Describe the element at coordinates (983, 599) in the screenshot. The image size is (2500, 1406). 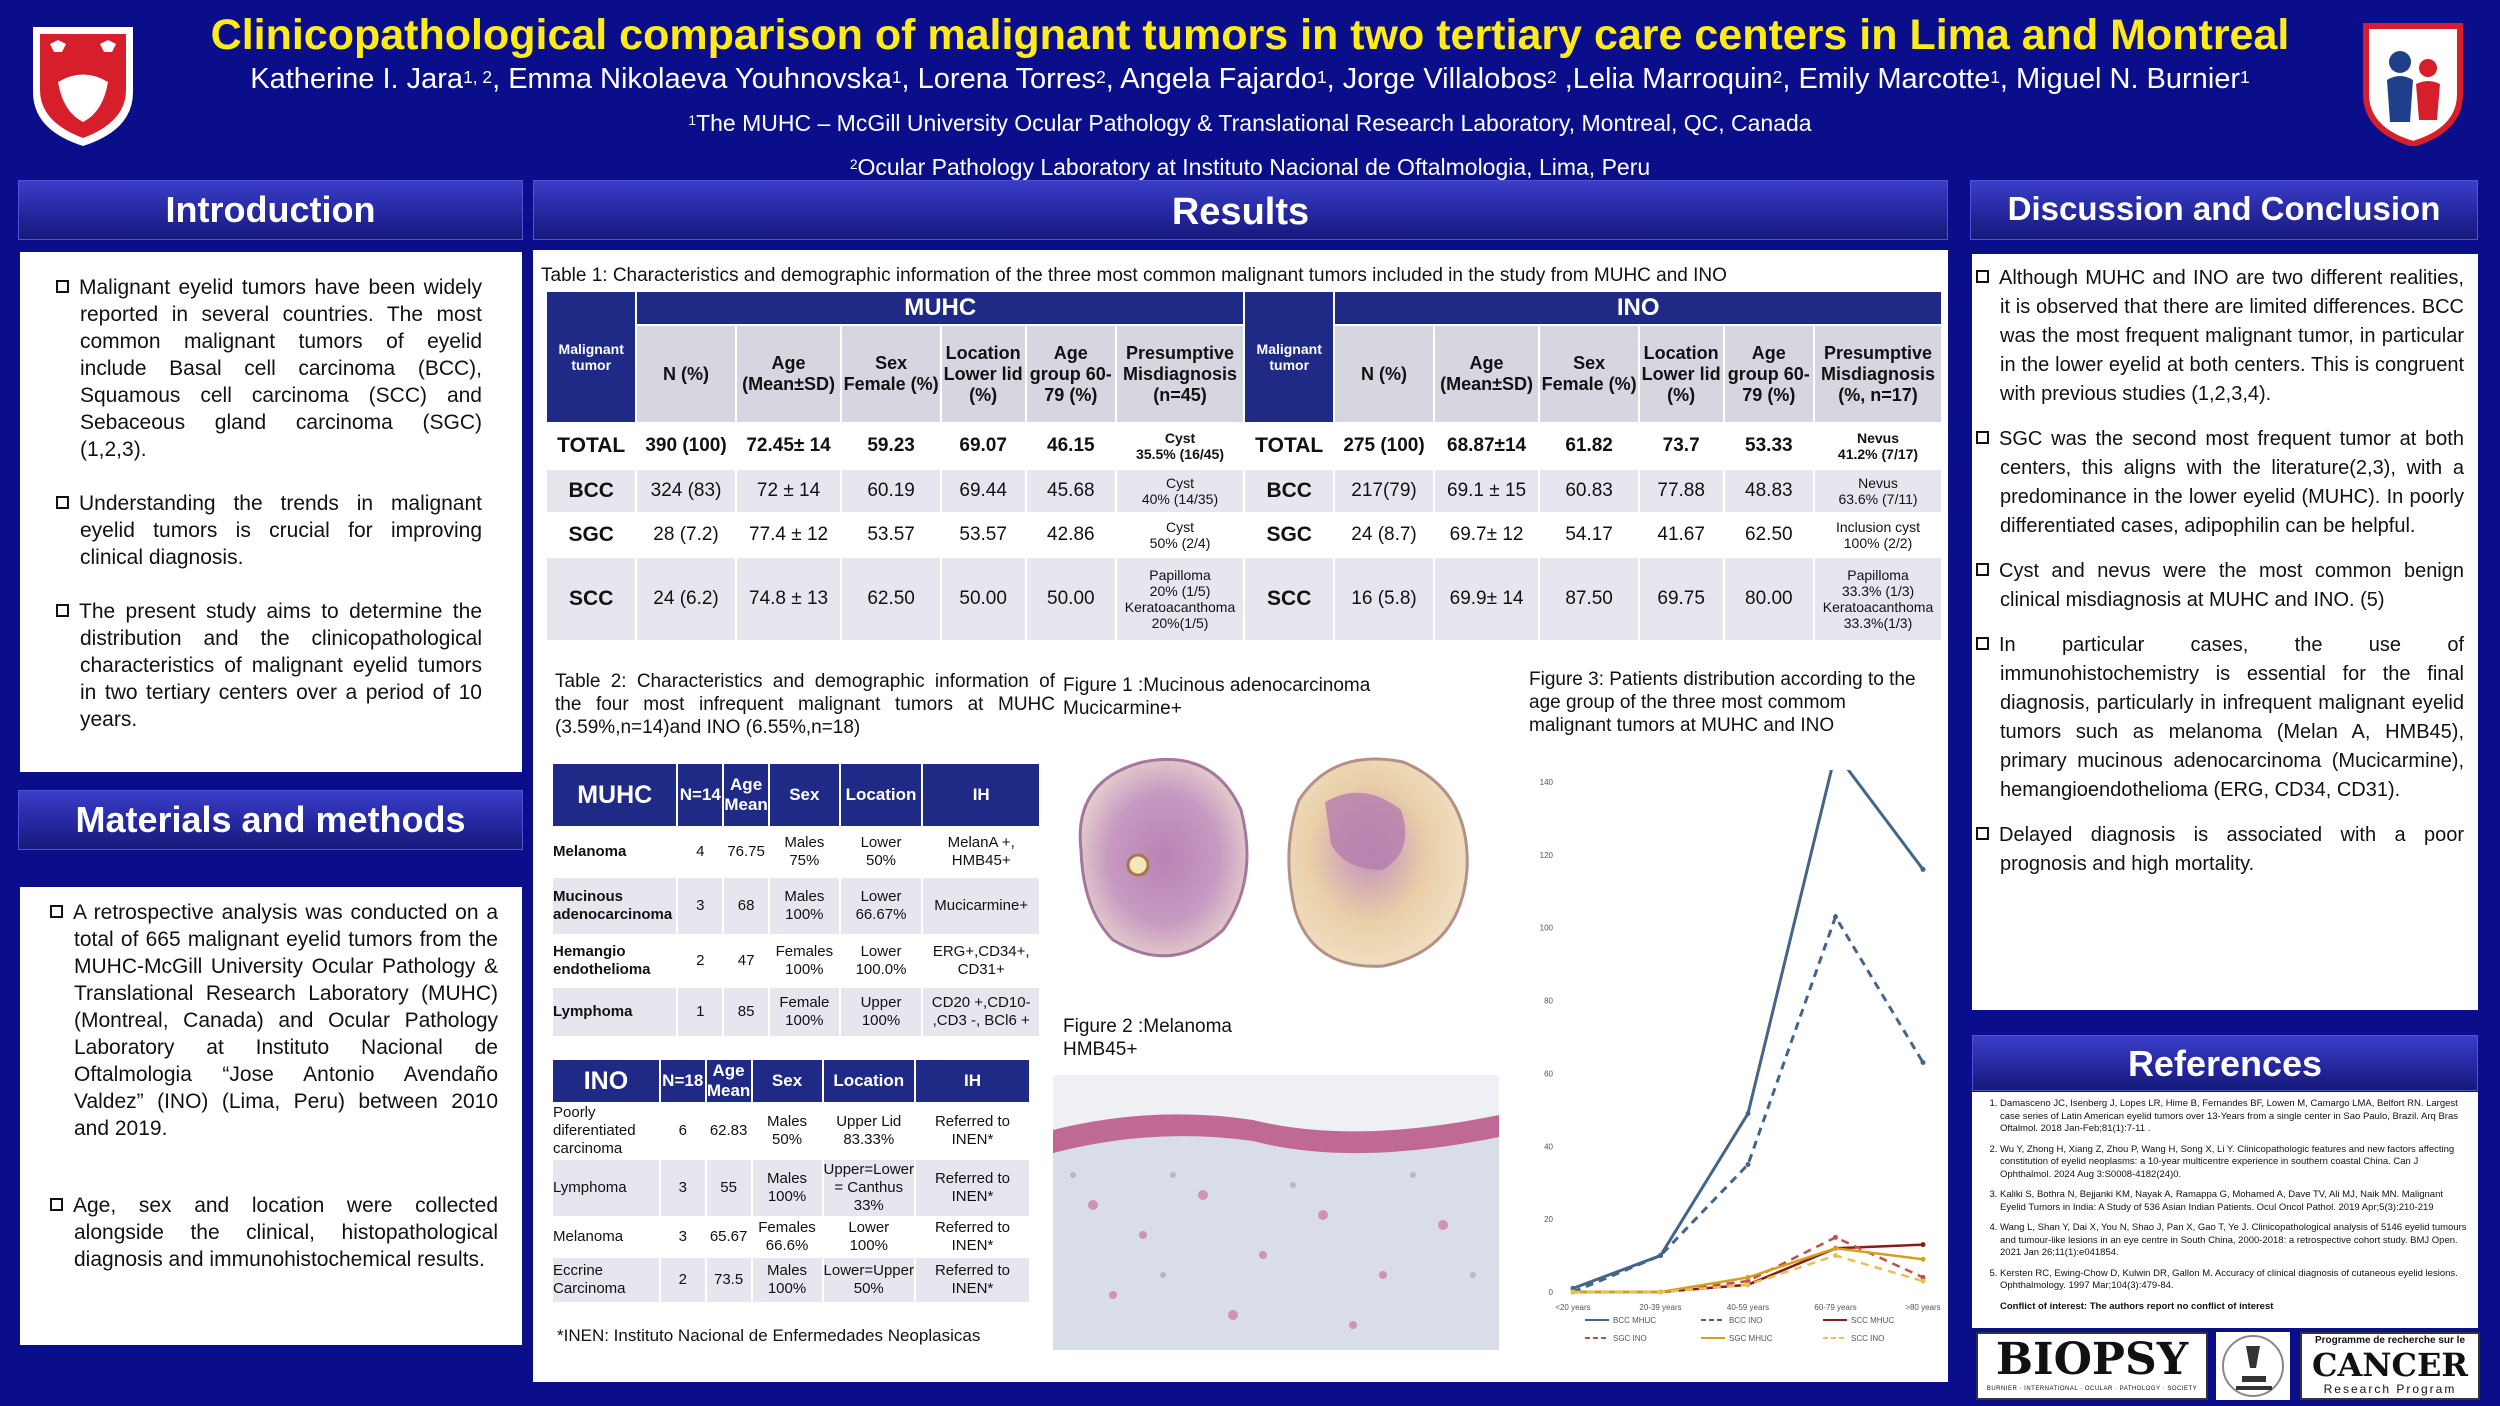
I see `table-cell: 50.00` at that location.